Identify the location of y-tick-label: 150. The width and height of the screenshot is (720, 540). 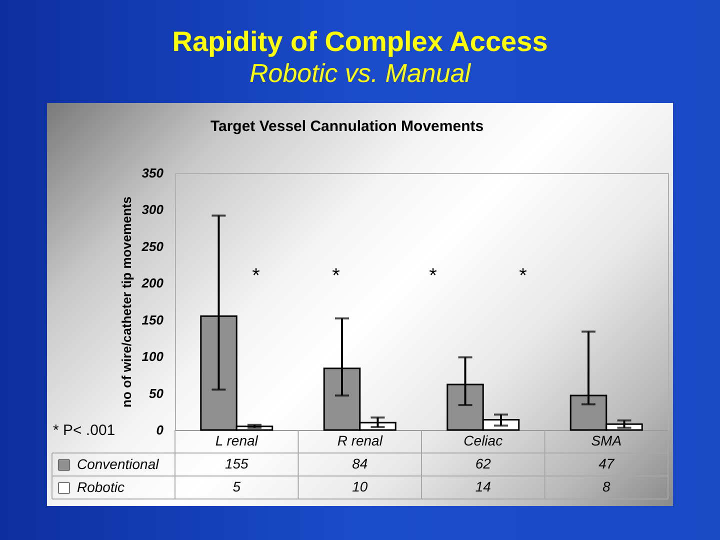
(153, 320).